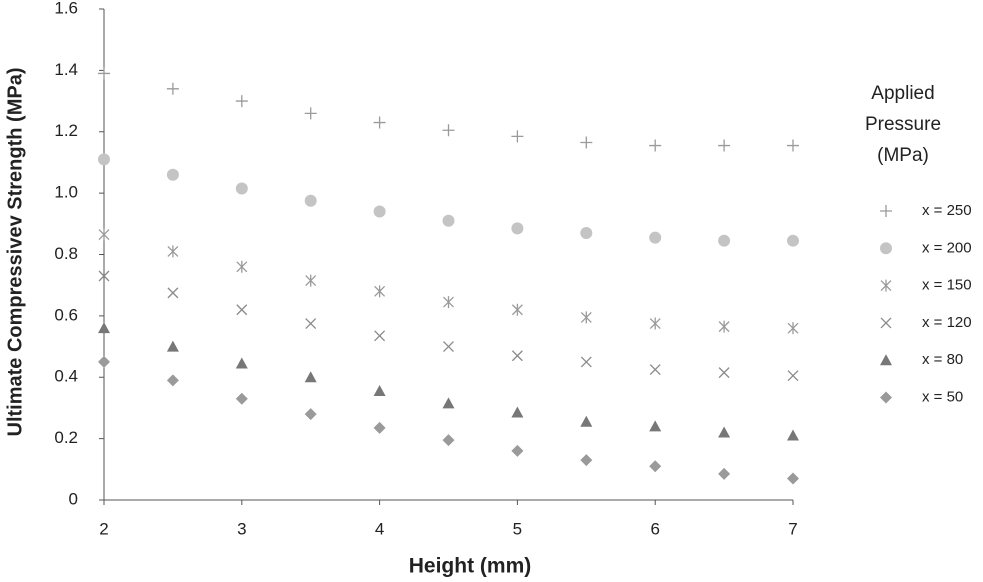 The height and width of the screenshot is (582, 983). I want to click on x-tick-label: 4, so click(379, 528).